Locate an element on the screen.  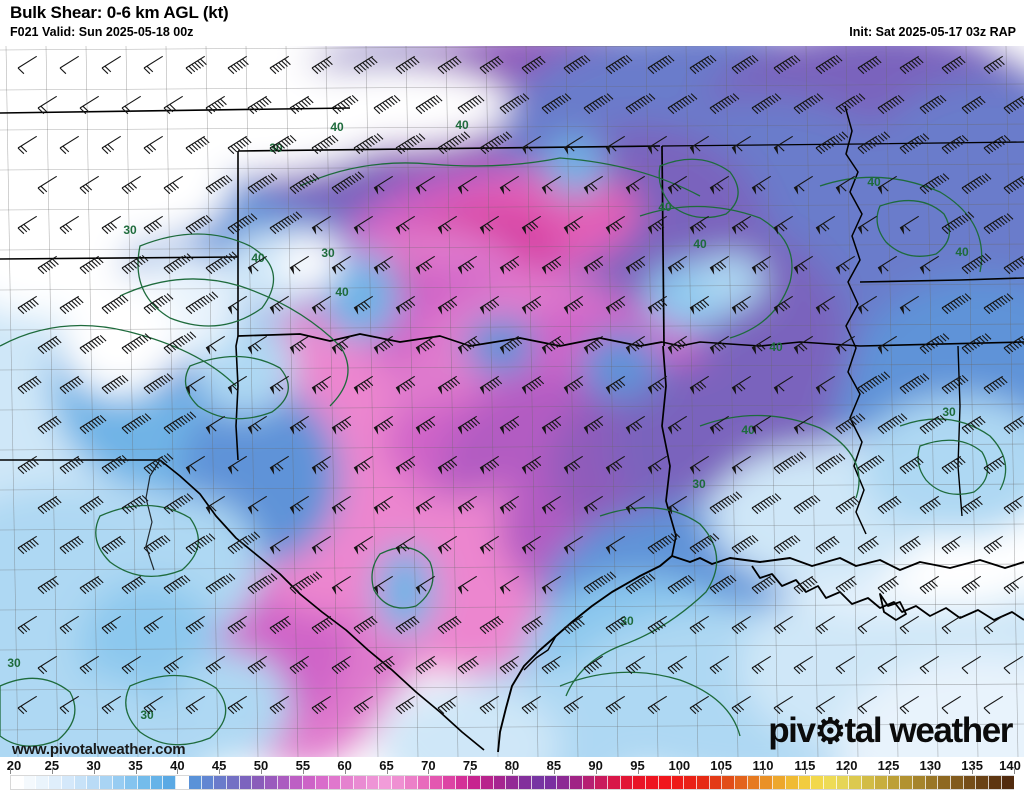
colorbar-tick-label: 60 is located at coordinates (344, 765).